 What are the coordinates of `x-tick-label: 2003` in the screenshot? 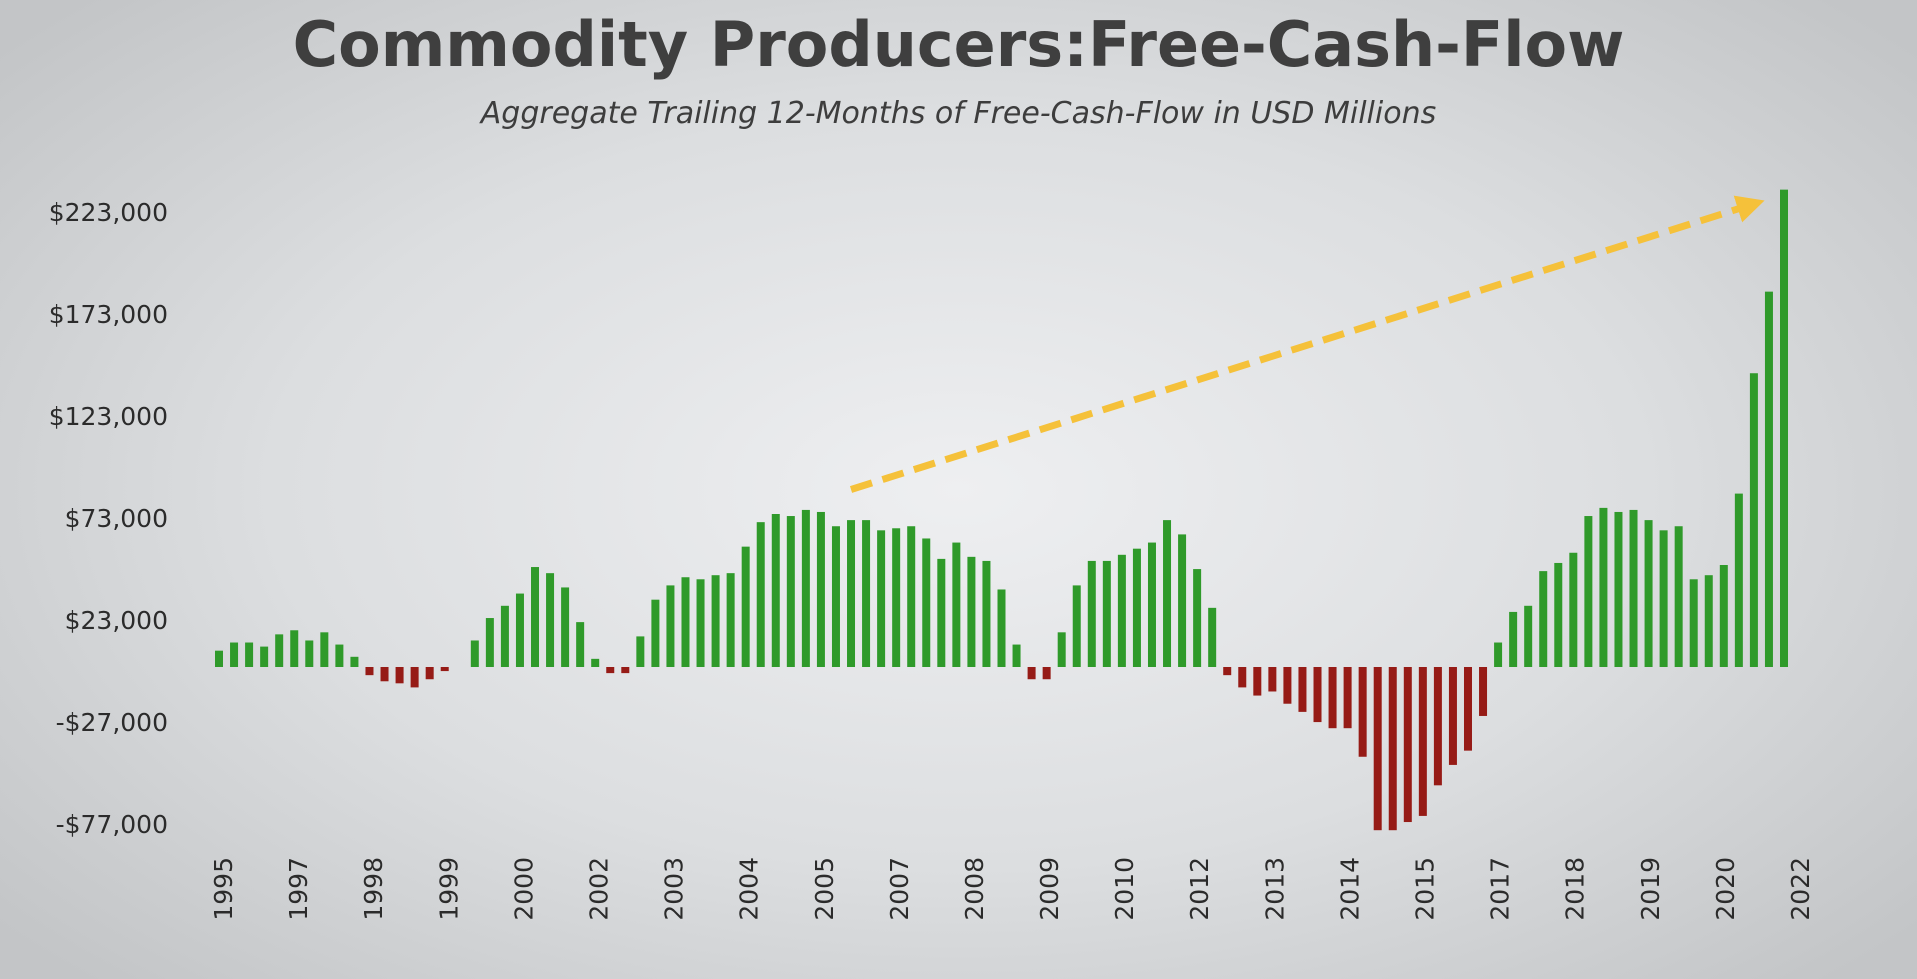 It's located at (674, 889).